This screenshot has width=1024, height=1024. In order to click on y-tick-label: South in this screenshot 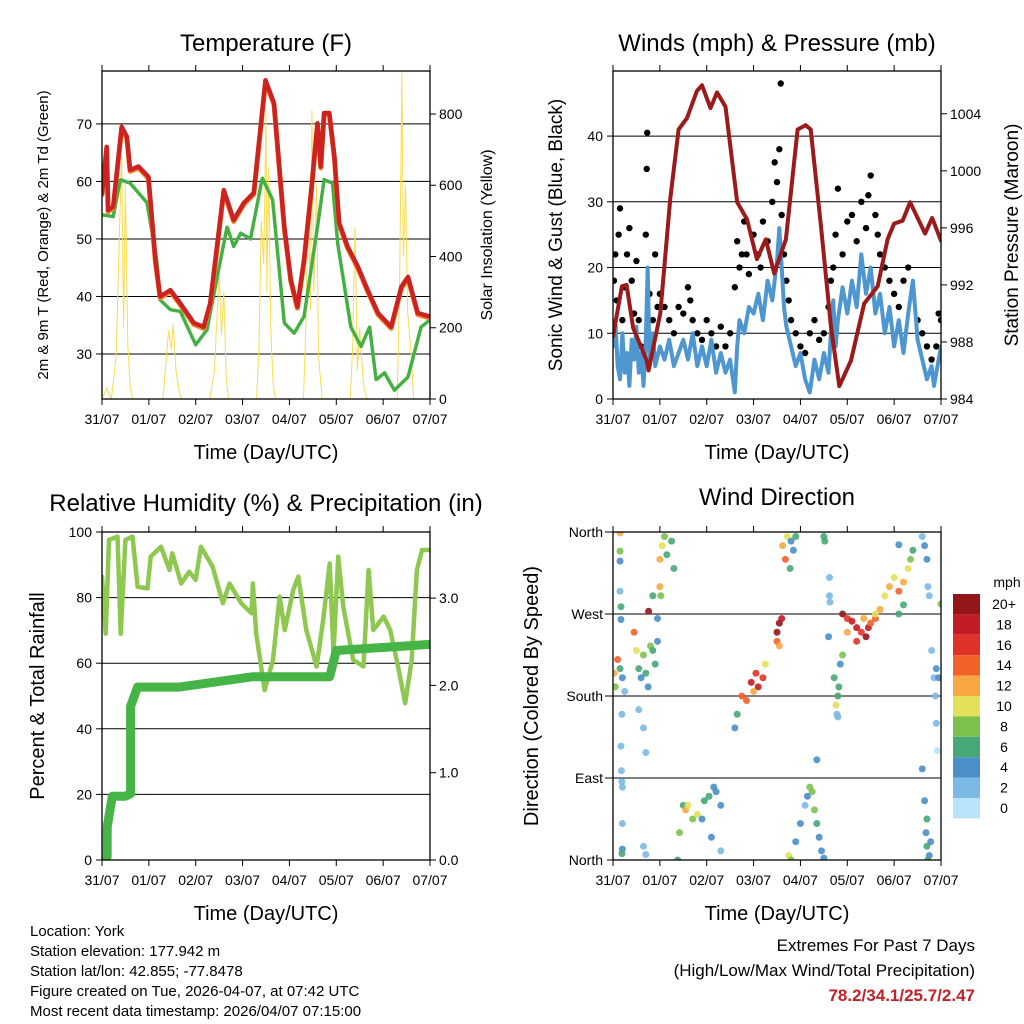, I will do `click(584, 696)`.